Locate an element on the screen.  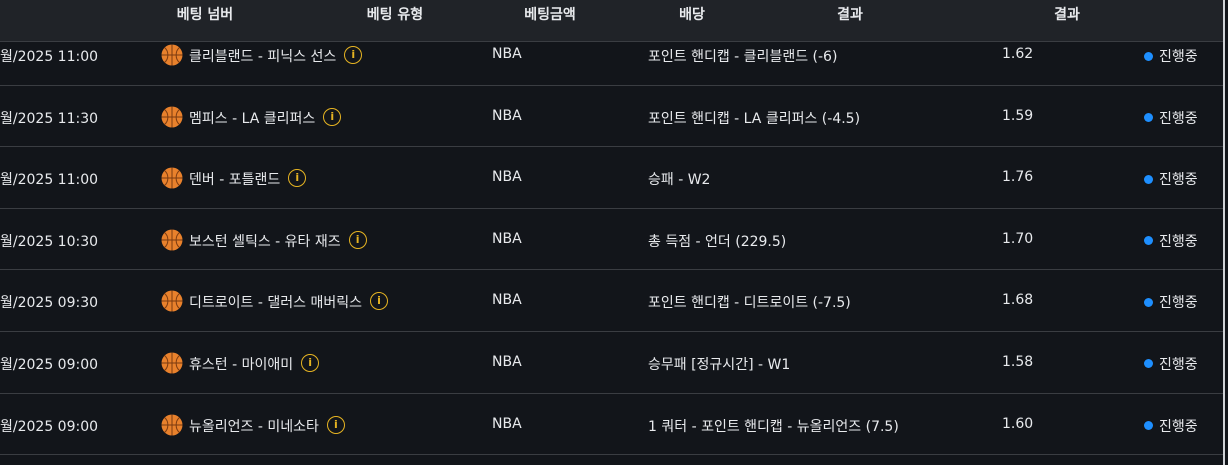
match-name: 클리블랜드 - 피닉스 선스 i is located at coordinates (276, 56).